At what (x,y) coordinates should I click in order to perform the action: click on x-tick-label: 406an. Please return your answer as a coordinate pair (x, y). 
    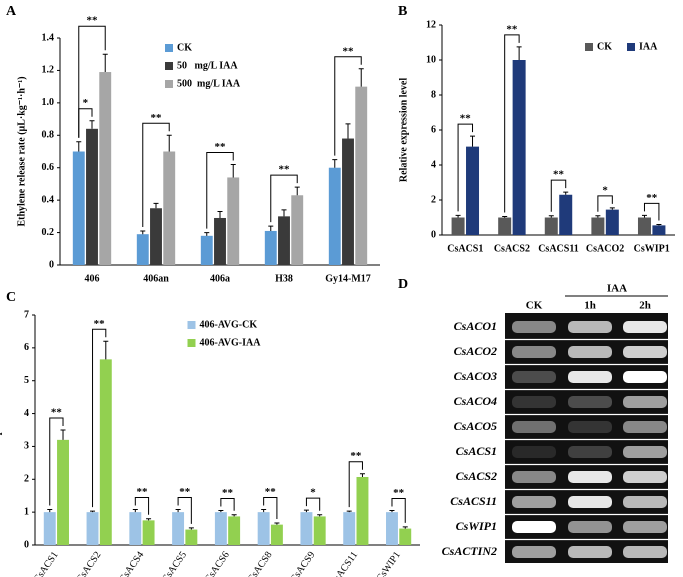
    Looking at the image, I should click on (156, 278).